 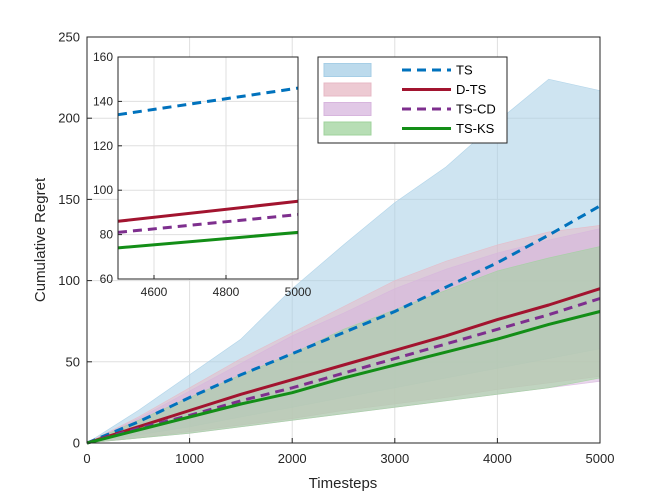 I want to click on inset-x-tick-label: 4600, so click(x=154, y=292).